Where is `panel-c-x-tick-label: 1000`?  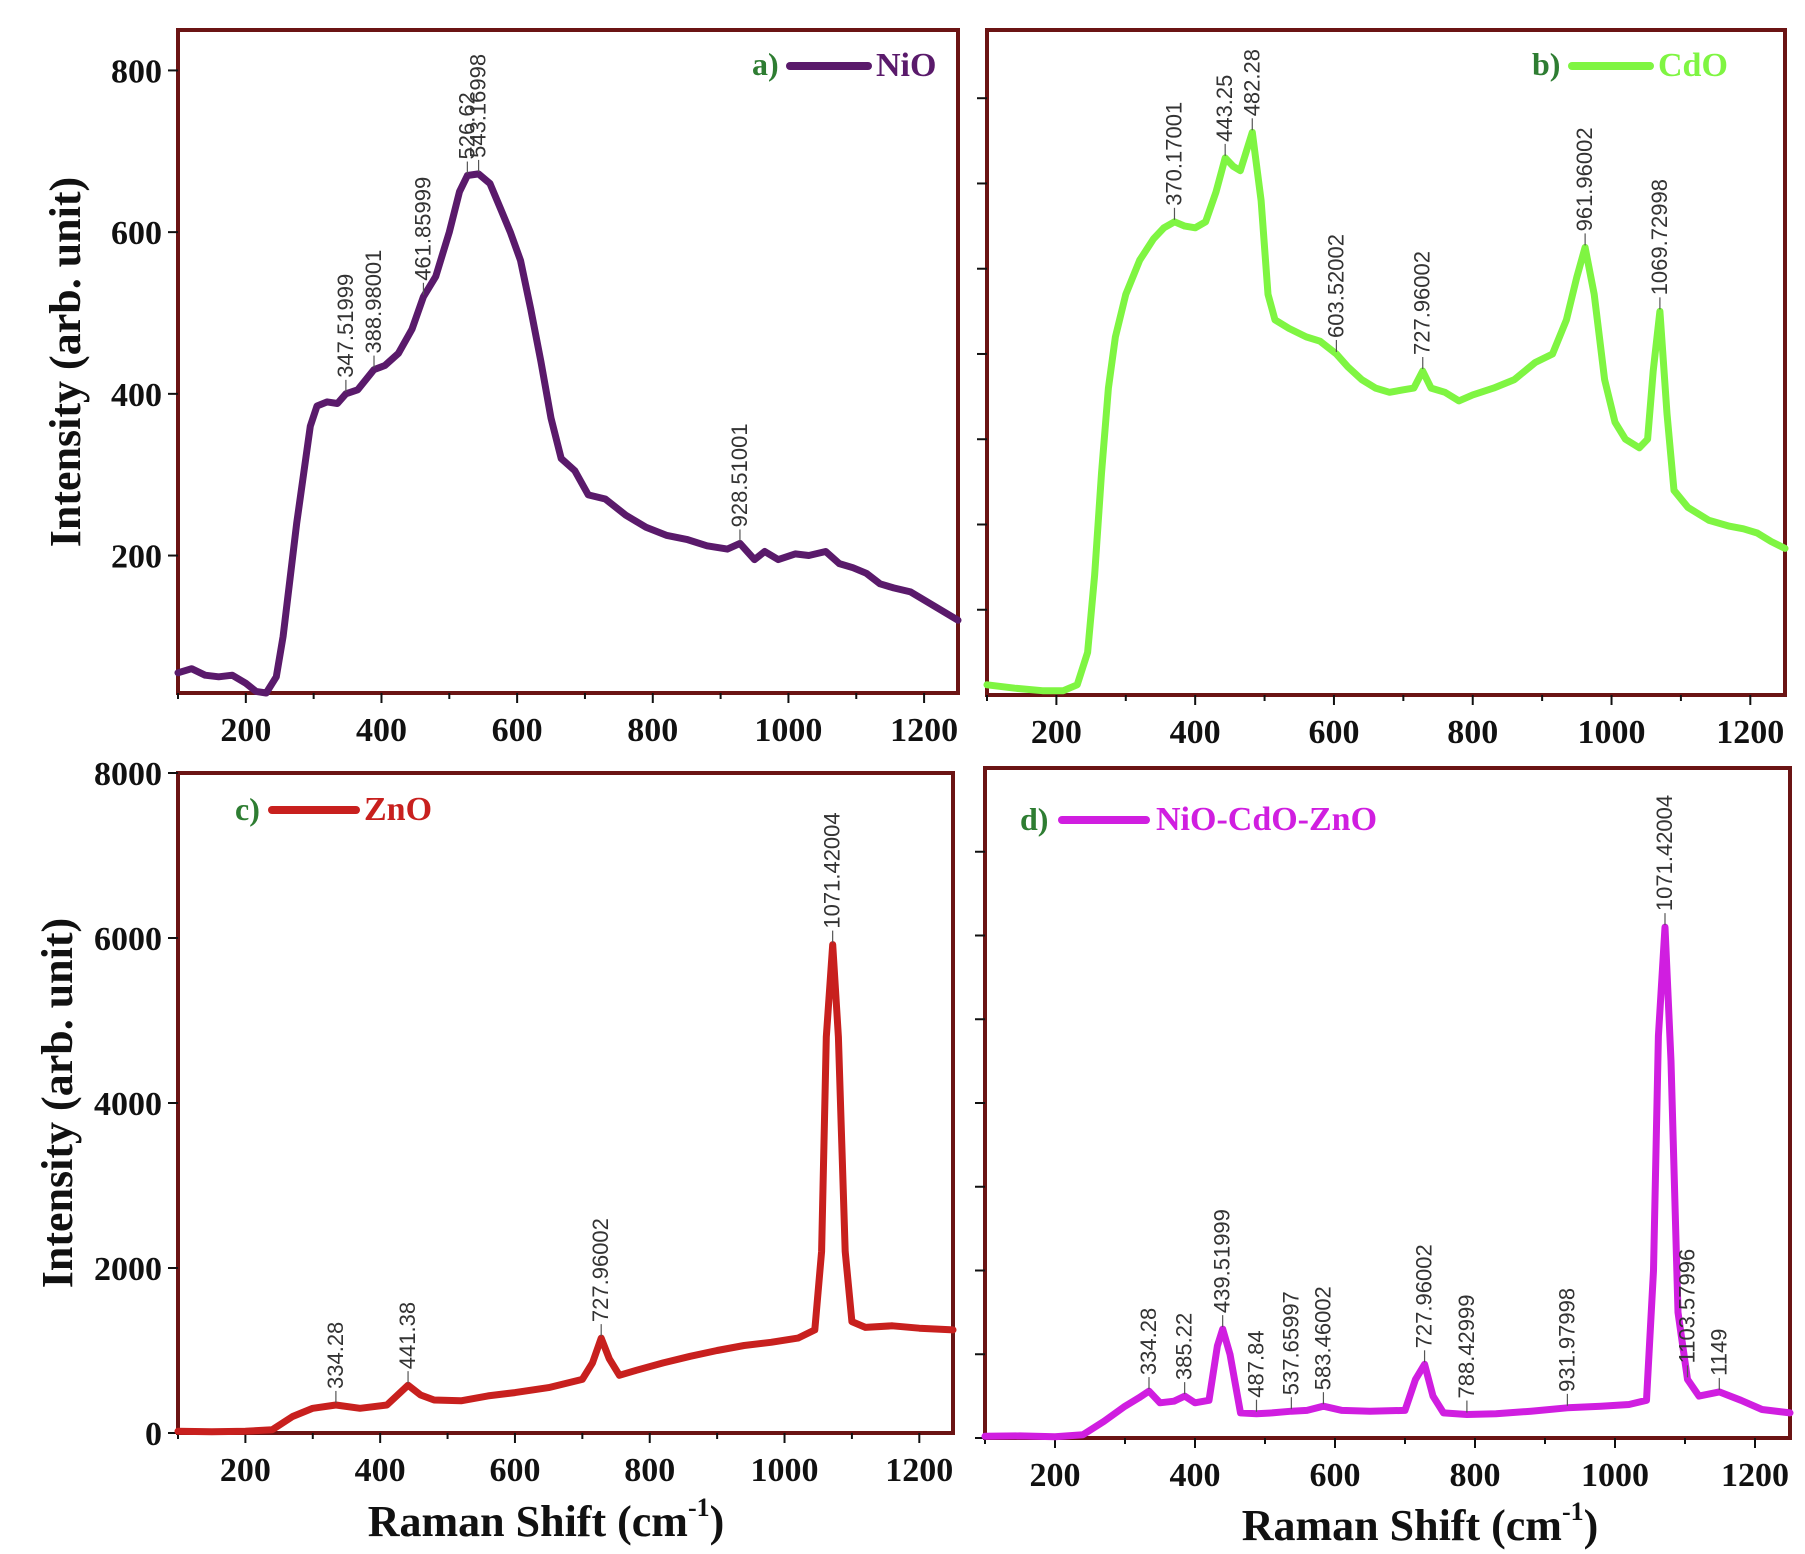 panel-c-x-tick-label: 1000 is located at coordinates (785, 1470).